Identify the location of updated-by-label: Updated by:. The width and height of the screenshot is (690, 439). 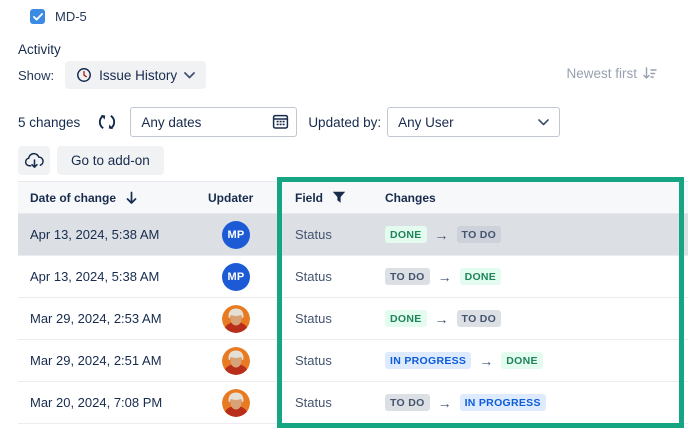
(345, 122).